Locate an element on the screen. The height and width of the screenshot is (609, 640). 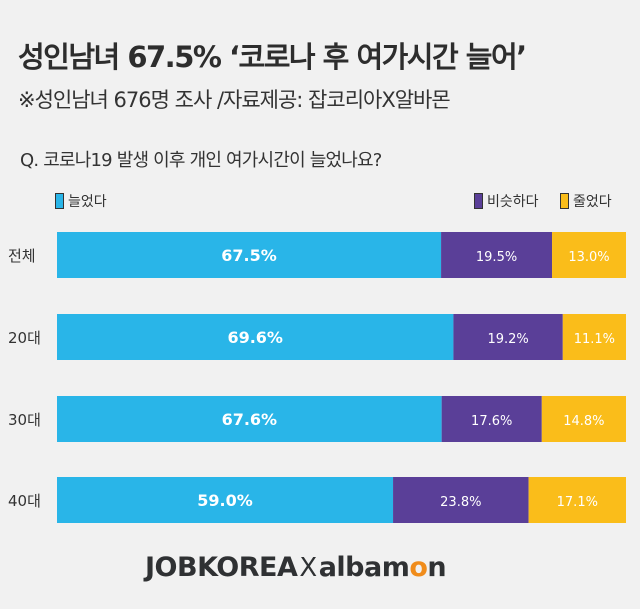
legend-label: 줄었다 is located at coordinates (592, 202).